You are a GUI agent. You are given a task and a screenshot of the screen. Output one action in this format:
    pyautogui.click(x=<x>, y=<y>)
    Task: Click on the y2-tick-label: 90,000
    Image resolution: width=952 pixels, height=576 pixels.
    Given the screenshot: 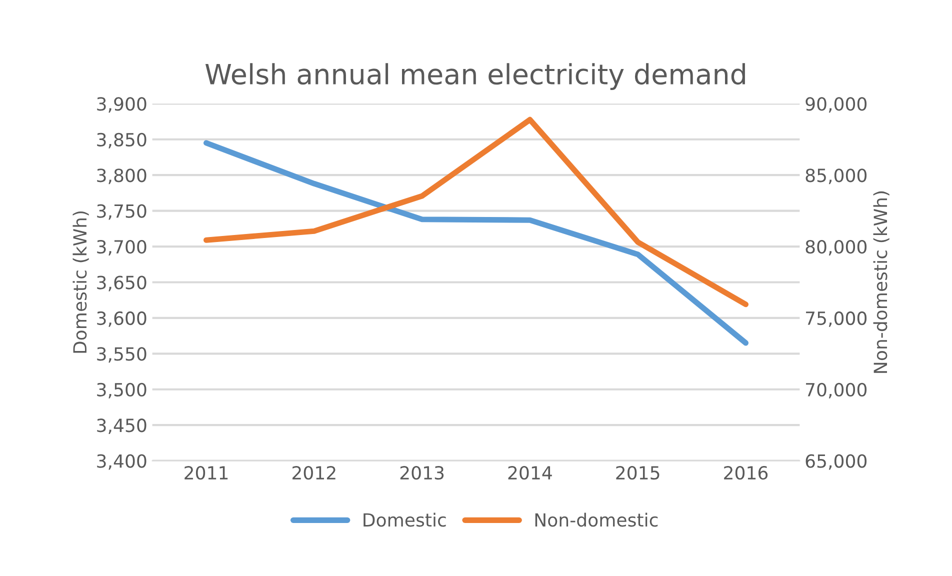 What is the action you would take?
    pyautogui.click(x=836, y=105)
    